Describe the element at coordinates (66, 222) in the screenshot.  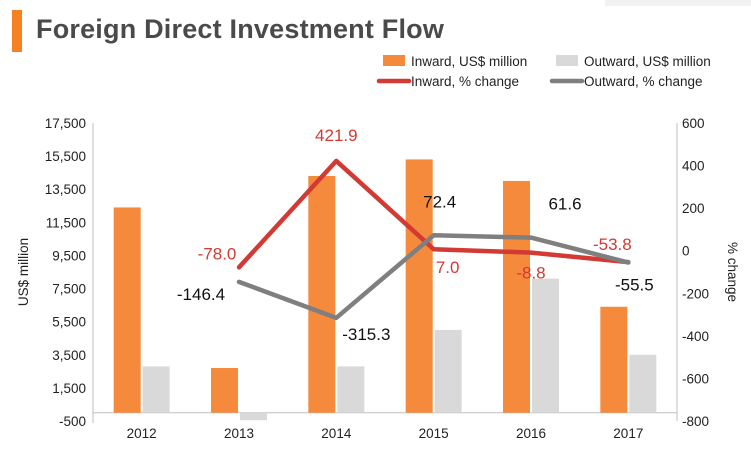
I see `left-tick-label: 11,500` at that location.